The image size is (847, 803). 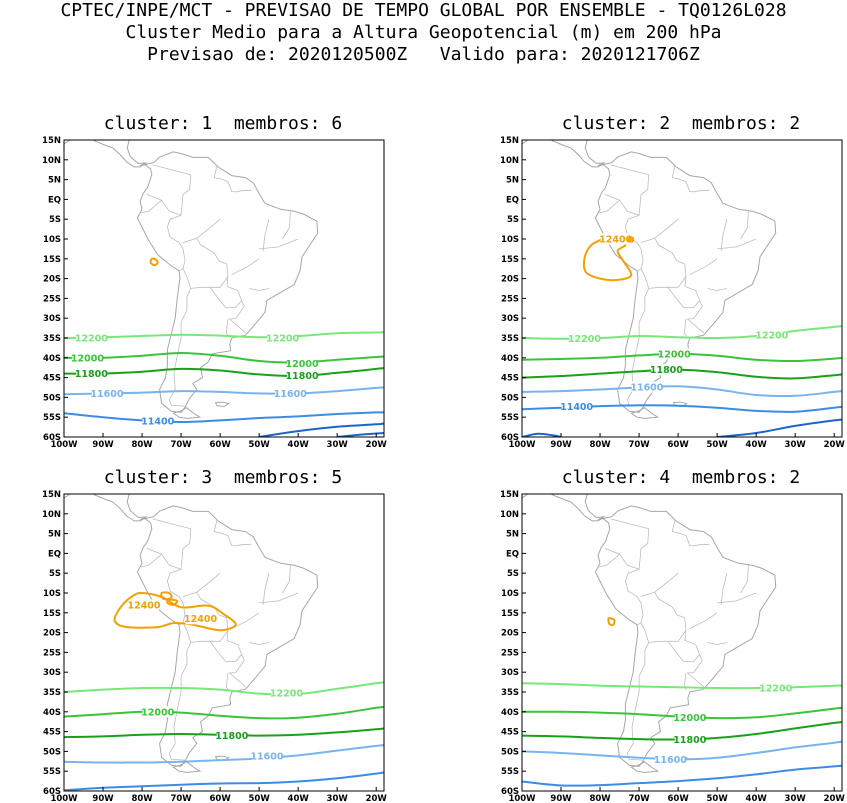 What do you see at coordinates (561, 445) in the screenshot?
I see `lon-label: 90W` at bounding box center [561, 445].